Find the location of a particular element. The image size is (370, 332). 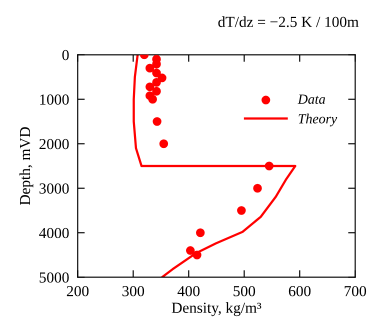

y-axis-title: Depth, mVD is located at coordinates (26, 166).